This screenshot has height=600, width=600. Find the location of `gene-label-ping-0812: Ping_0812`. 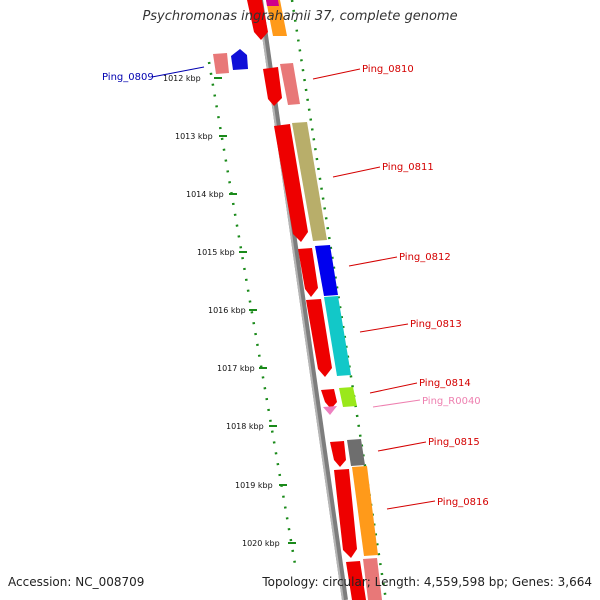

gene-label-ping-0812: Ping_0812 is located at coordinates (425, 257).